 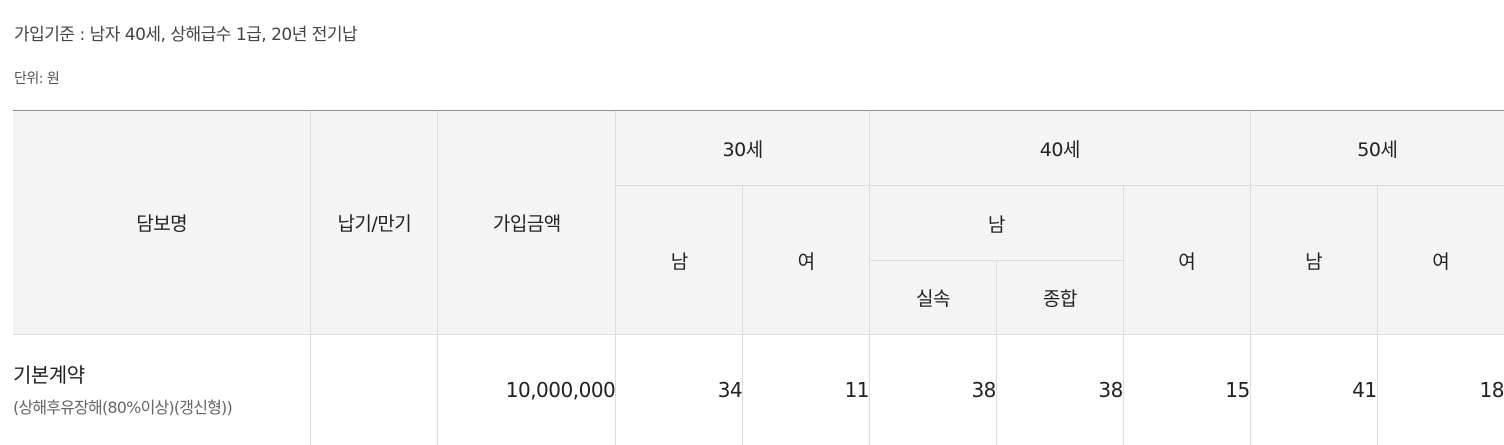 What do you see at coordinates (186, 35) in the screenshot?
I see `enrollment-criteria: 가입기준 : 남자 40세, 상해급수 1급, 20년 전기납` at bounding box center [186, 35].